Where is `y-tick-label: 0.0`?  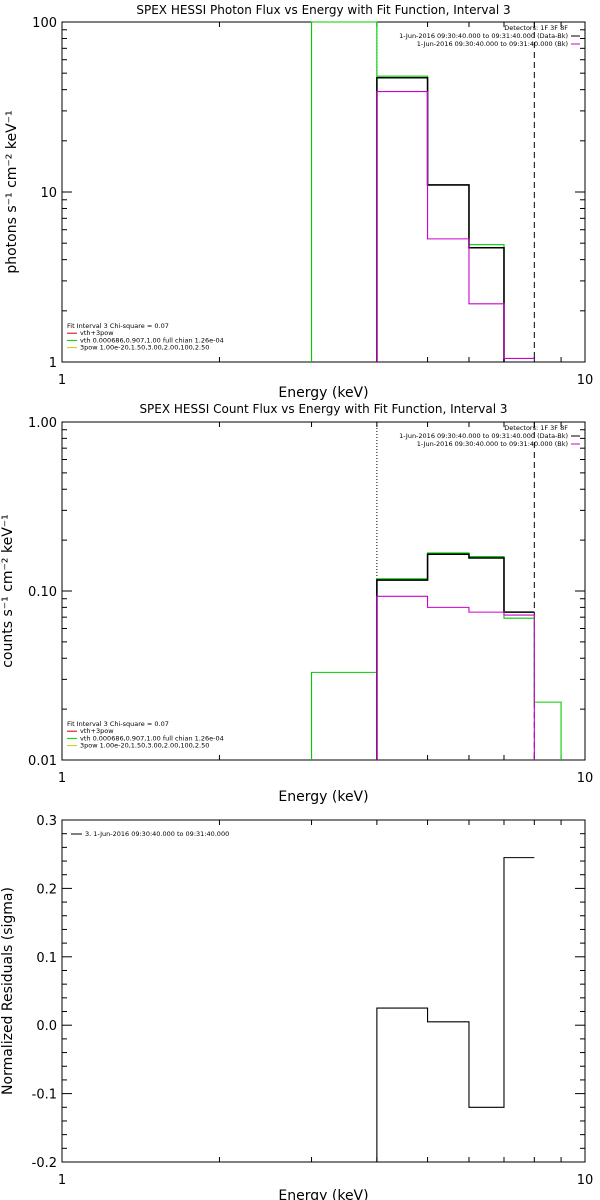 y-tick-label: 0.0 is located at coordinates (46, 1026).